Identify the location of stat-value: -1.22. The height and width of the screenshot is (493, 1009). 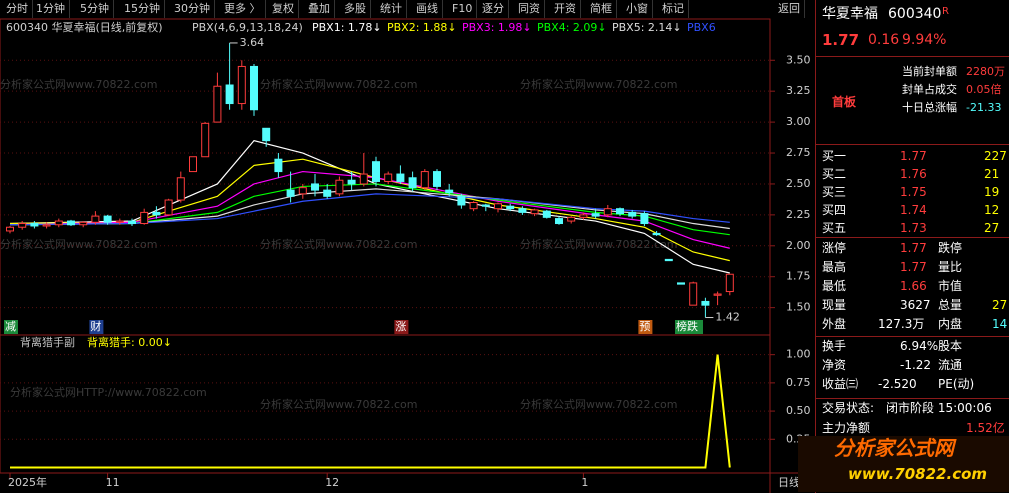
(916, 365).